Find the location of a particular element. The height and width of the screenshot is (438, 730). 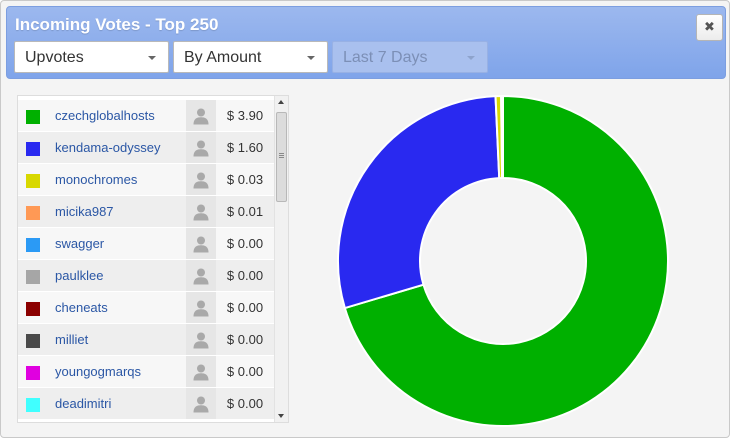

voter-name-link: deadimitri is located at coordinates (83, 403).